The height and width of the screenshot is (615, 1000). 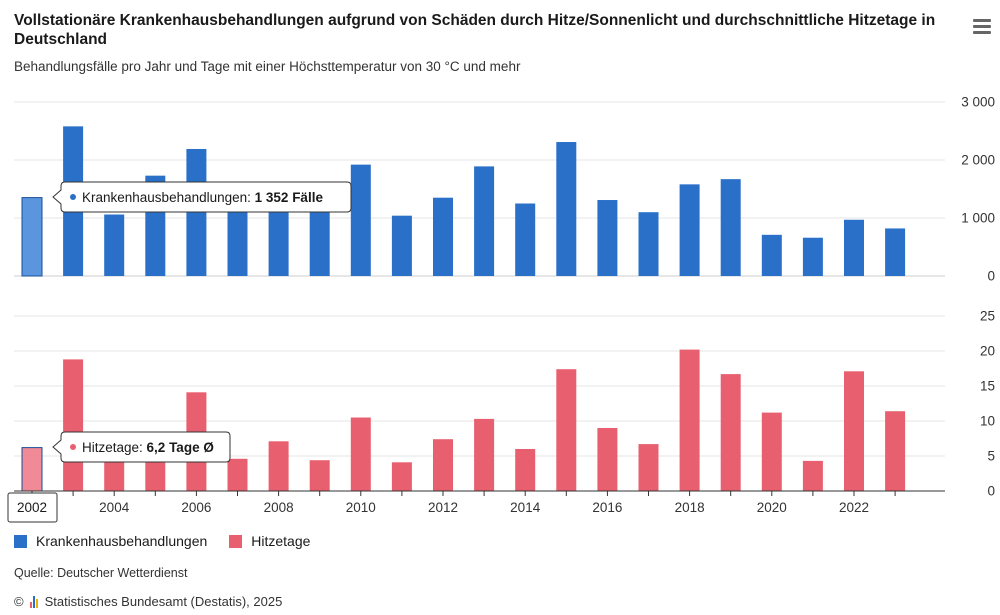 I want to click on x-tick-label: 2010, so click(x=361, y=507).